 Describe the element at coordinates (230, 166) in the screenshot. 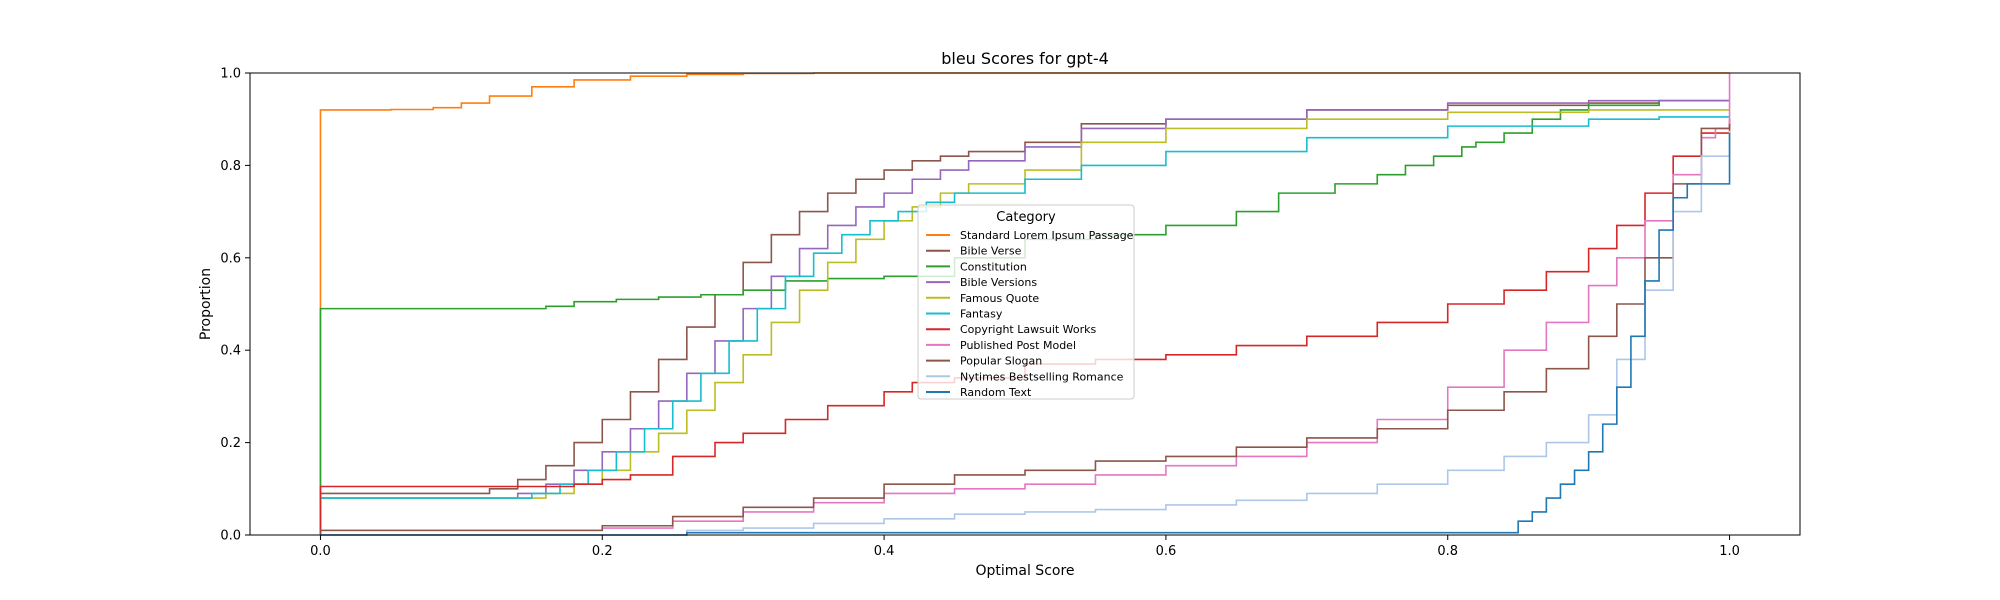

I see `y-tick-label: 0.8` at that location.